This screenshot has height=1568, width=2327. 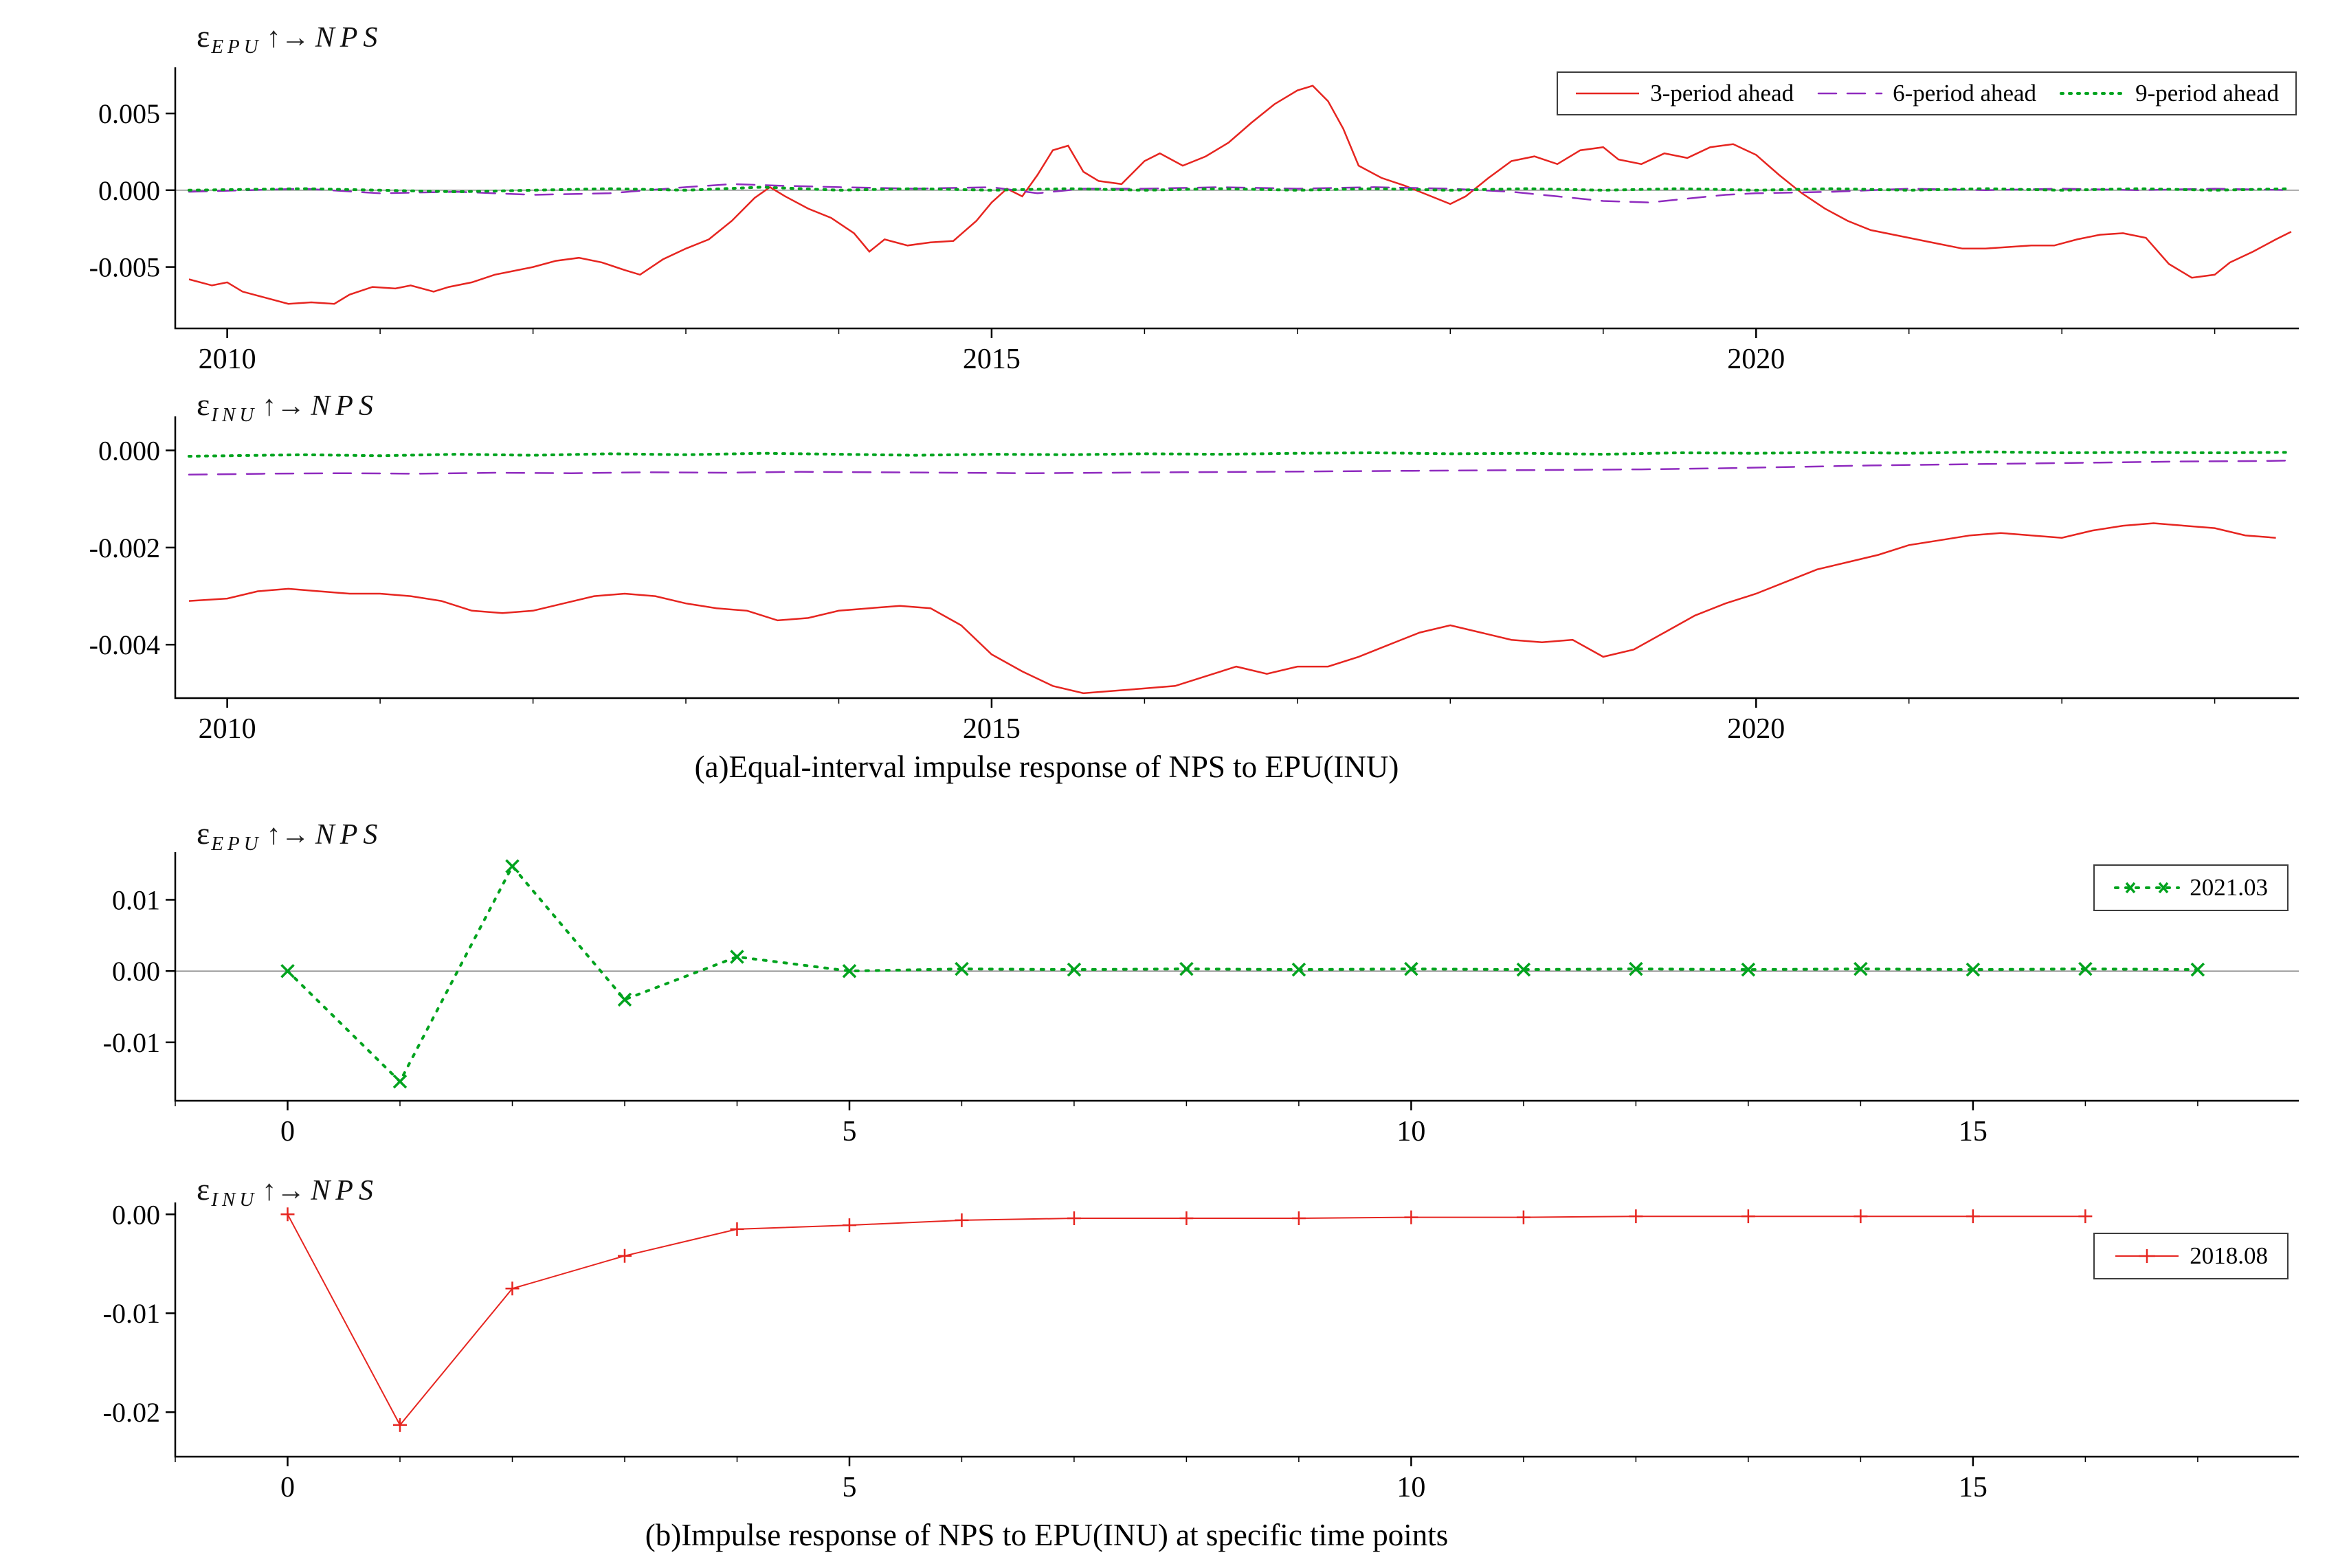 I want to click on panel-title-inu-specific: εINU ↑→ NPS, so click(x=288, y=1191).